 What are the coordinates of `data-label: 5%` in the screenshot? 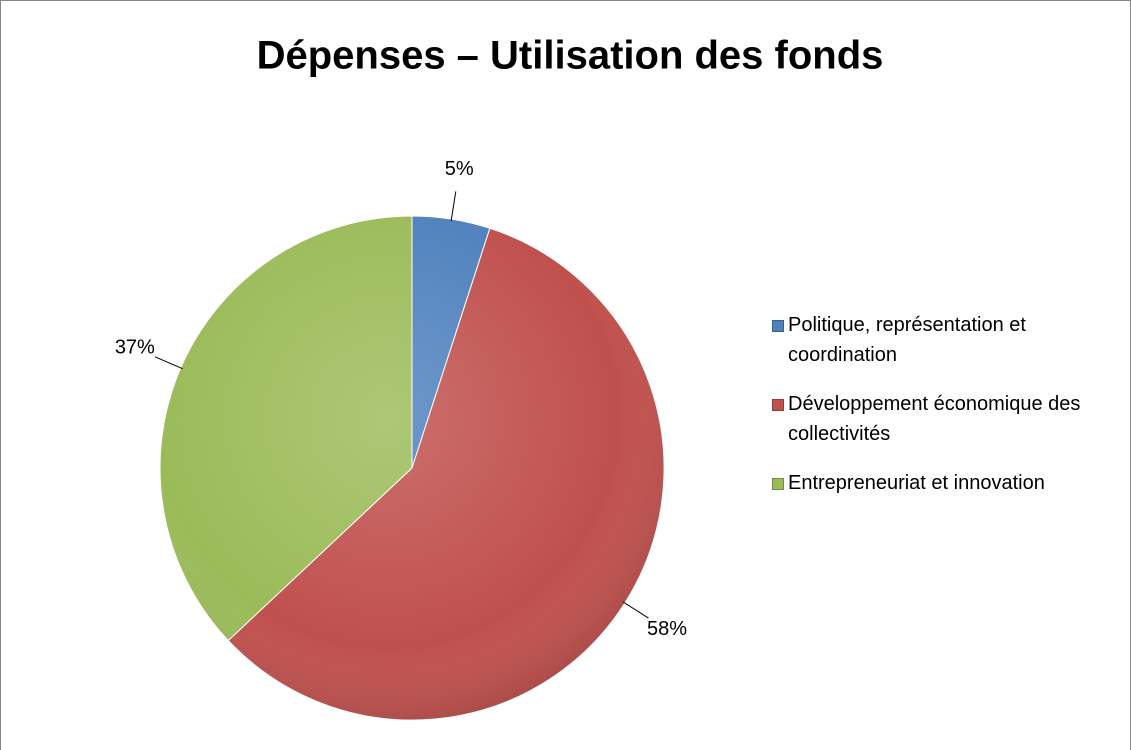 It's located at (459, 169).